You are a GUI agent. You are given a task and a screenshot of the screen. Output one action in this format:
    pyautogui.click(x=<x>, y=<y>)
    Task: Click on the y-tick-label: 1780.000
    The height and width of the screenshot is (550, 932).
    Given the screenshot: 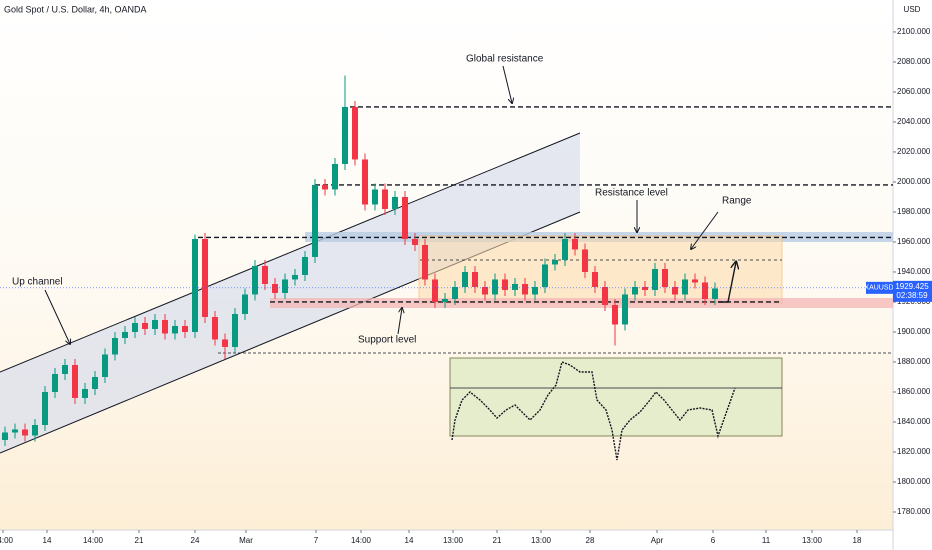 What is the action you would take?
    pyautogui.click(x=914, y=511)
    